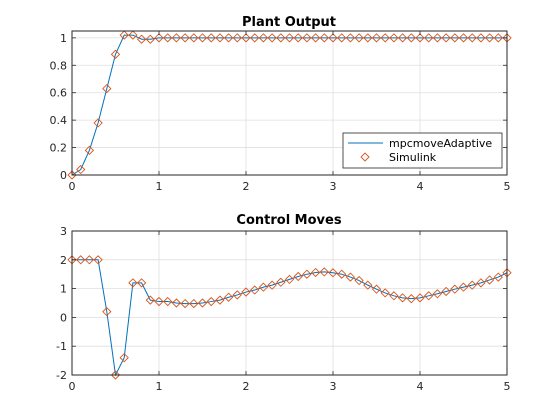 Image resolution: width=560 pixels, height=420 pixels. I want to click on plot-output-ytick-label: 1, so click(63, 38).